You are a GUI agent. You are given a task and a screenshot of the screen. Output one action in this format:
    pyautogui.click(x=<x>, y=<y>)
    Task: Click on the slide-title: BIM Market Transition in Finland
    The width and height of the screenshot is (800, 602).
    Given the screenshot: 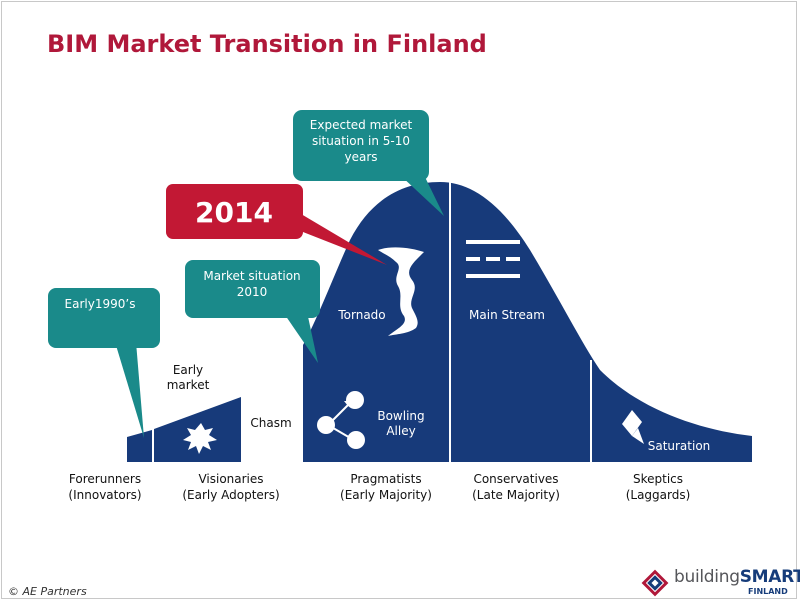 What is the action you would take?
    pyautogui.click(x=267, y=44)
    